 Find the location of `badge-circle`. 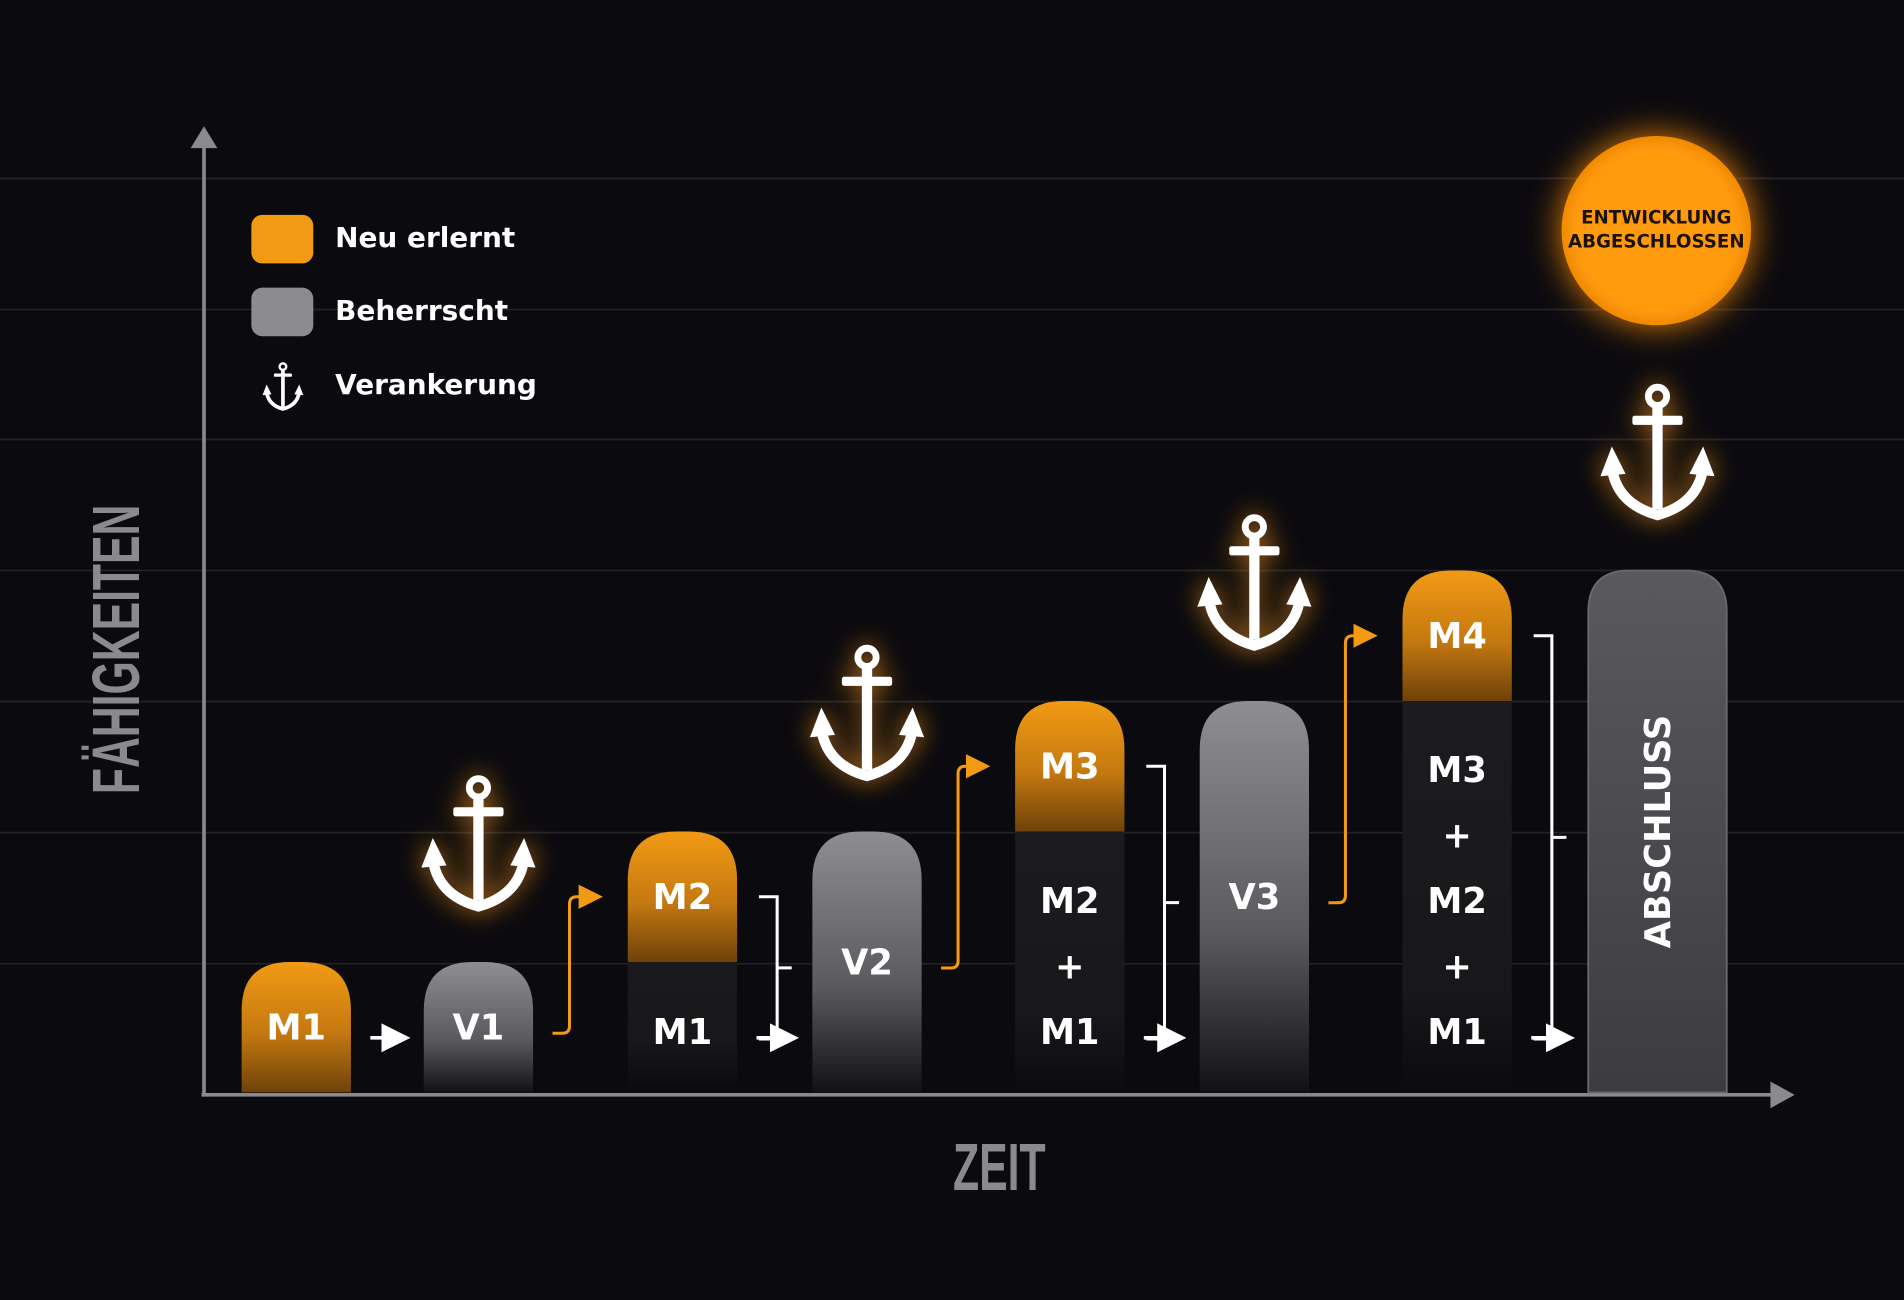

badge-circle is located at coordinates (1656, 230).